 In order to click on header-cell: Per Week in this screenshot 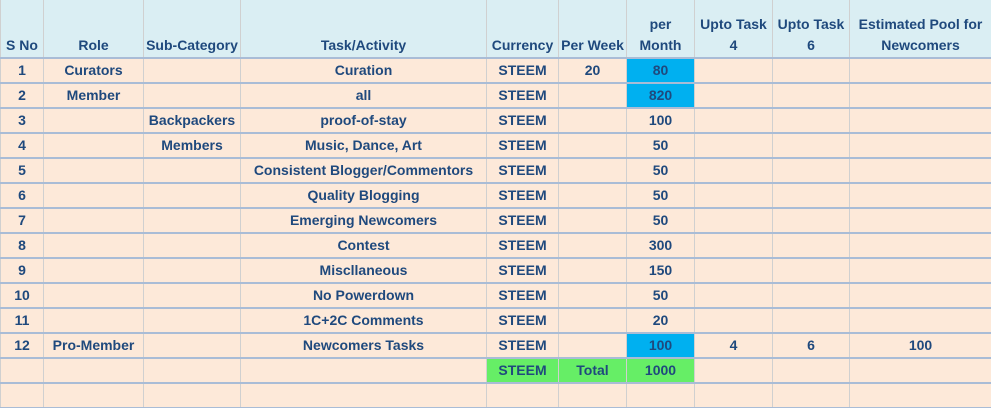, I will do `click(592, 29)`.